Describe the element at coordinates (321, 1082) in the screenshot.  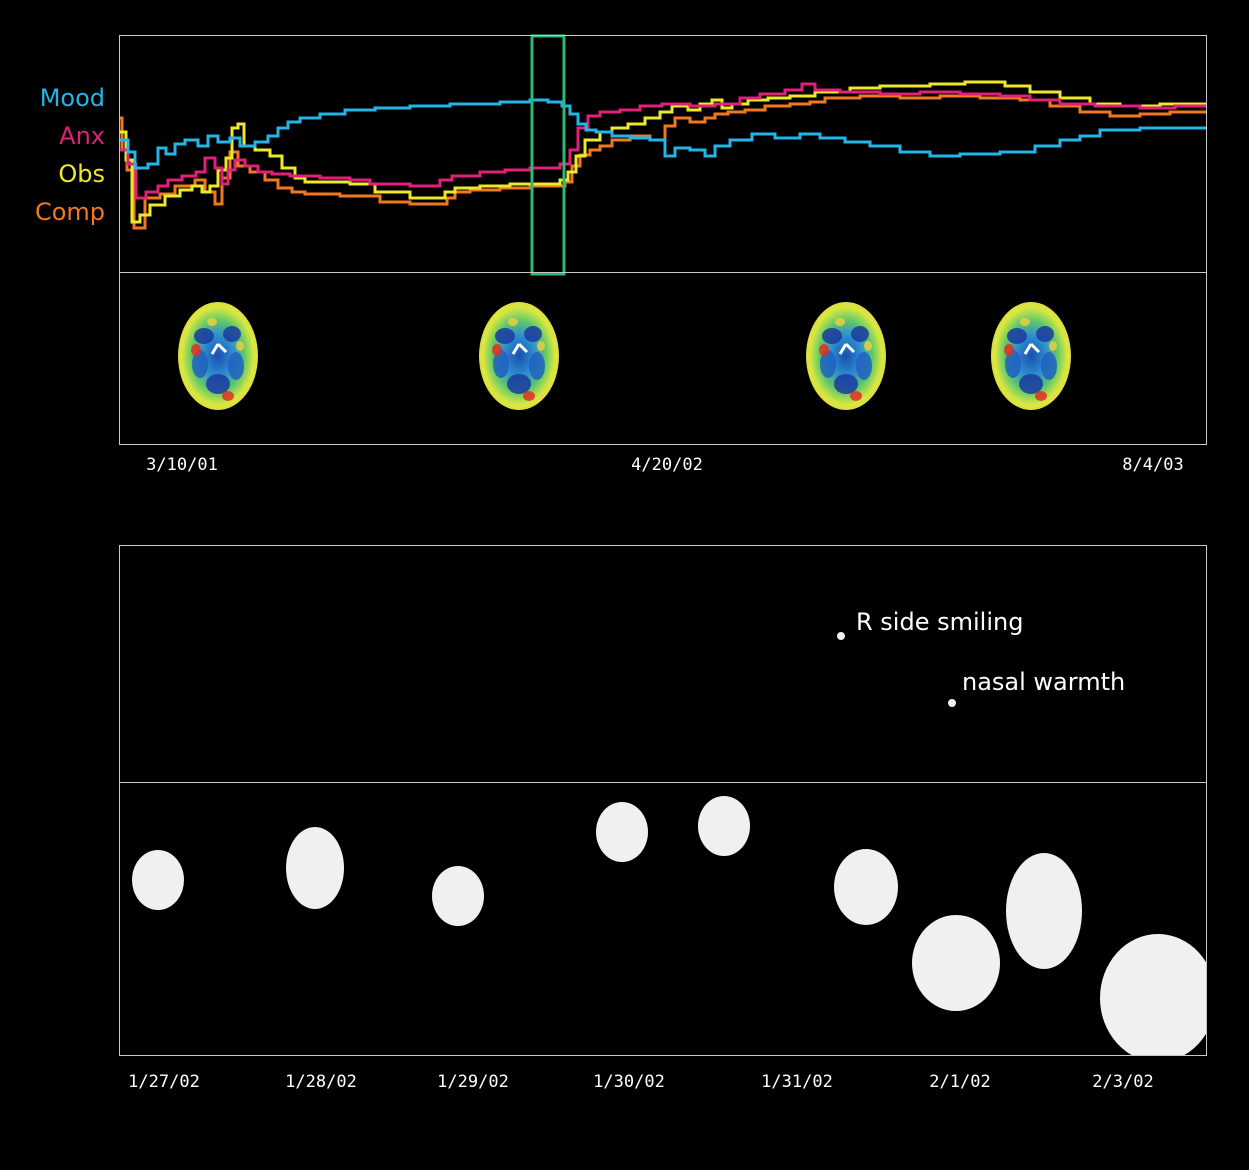
I see `x-tick-label: 1/28/02` at that location.